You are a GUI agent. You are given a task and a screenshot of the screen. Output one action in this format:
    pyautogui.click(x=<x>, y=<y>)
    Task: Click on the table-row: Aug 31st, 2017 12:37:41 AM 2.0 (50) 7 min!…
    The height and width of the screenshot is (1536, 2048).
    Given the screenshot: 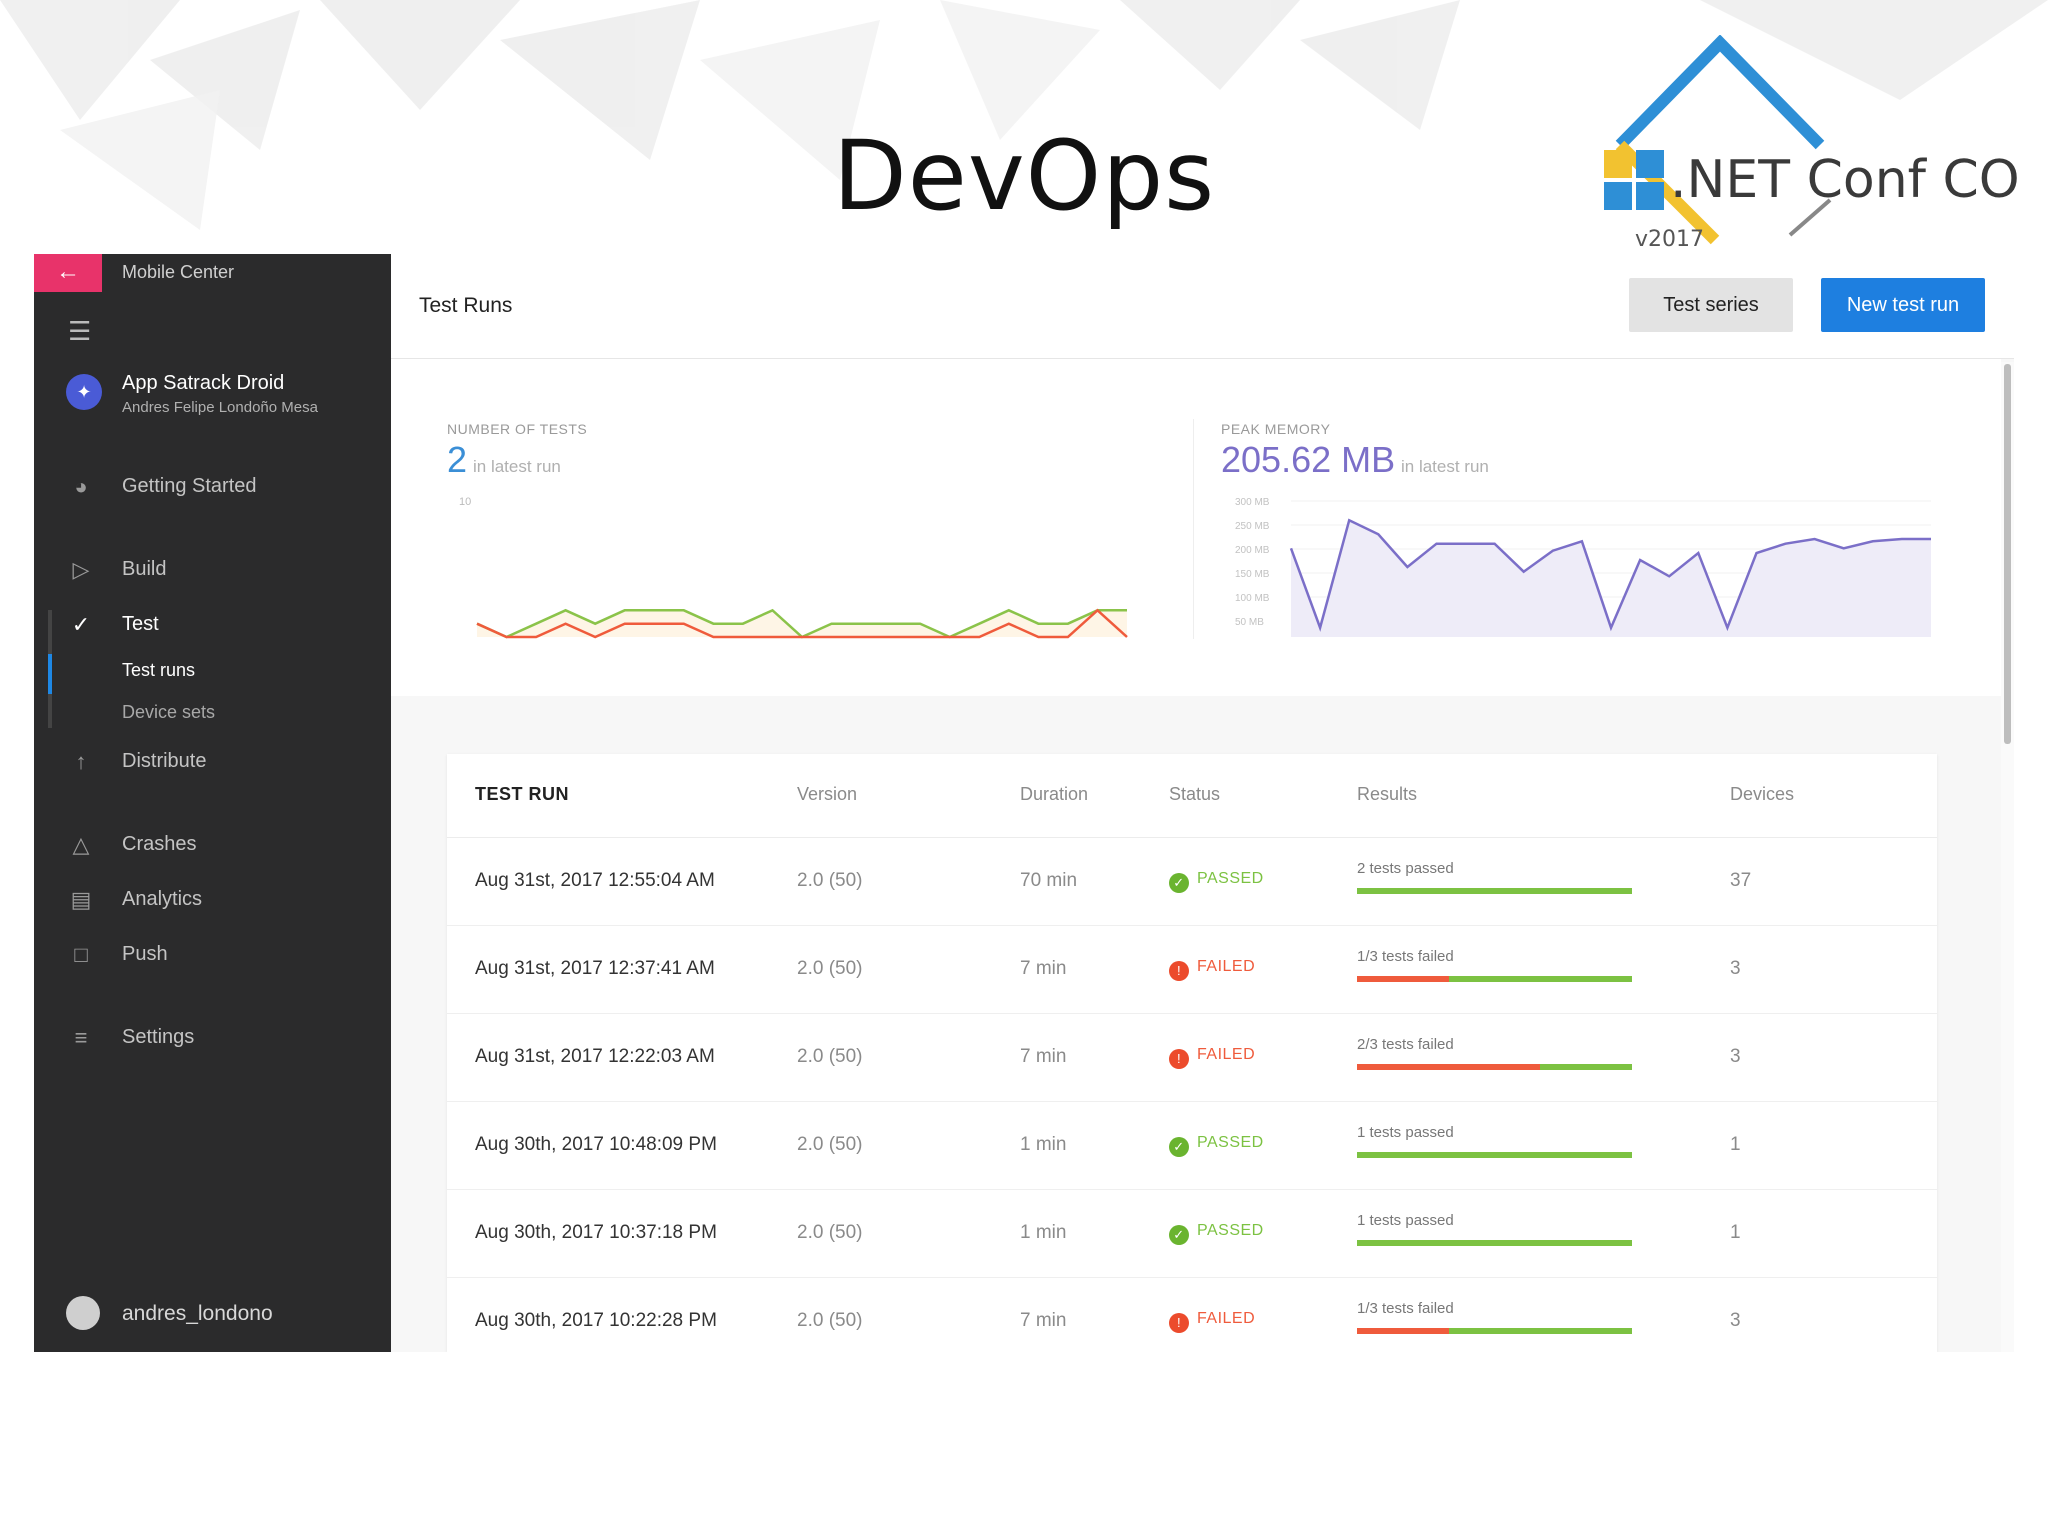 What is the action you would take?
    pyautogui.click(x=1192, y=970)
    